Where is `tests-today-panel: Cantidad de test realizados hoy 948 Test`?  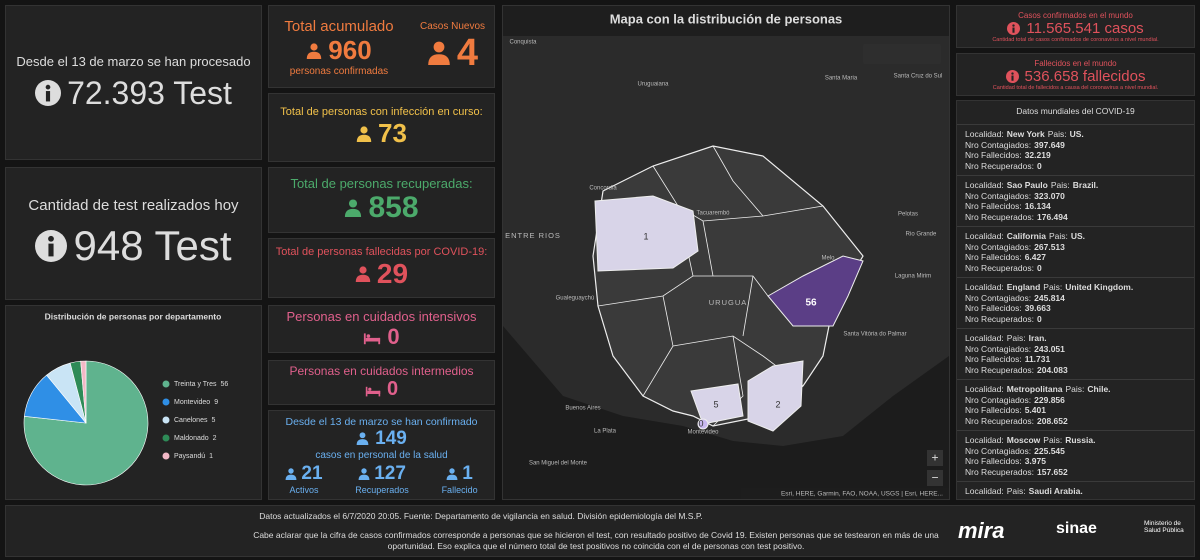 tests-today-panel: Cantidad de test realizados hoy 948 Test is located at coordinates (133, 233).